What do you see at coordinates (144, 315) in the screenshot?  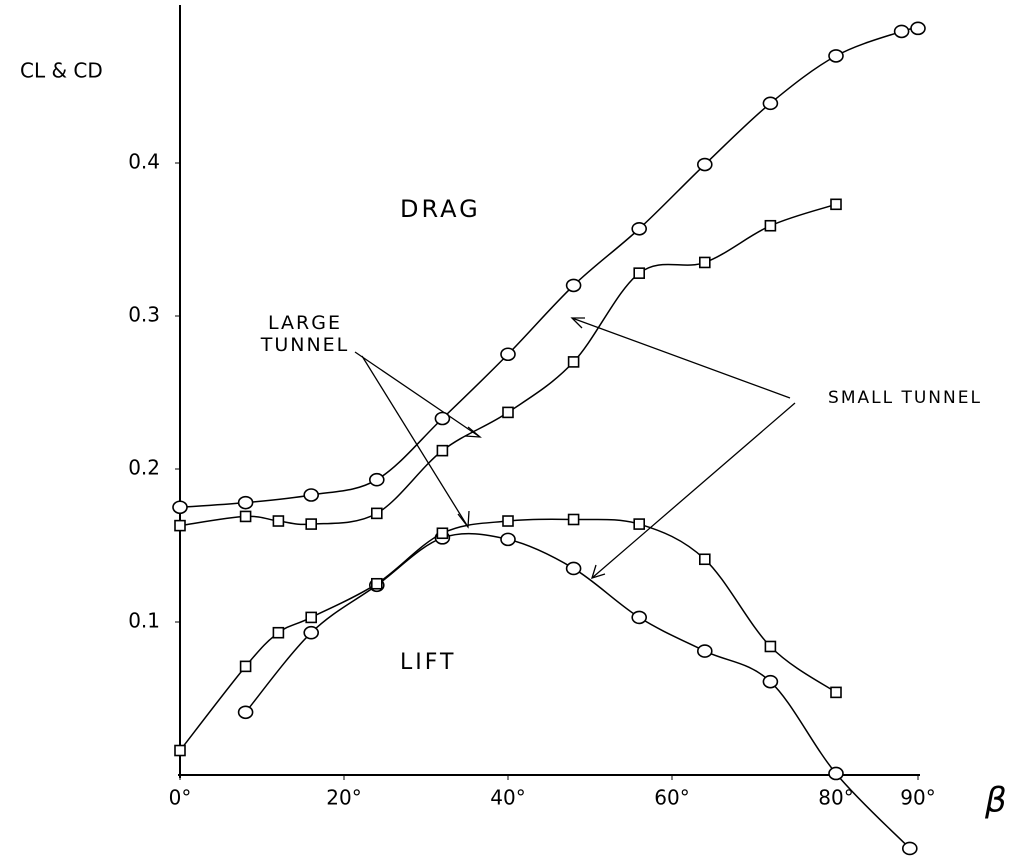 I see `y-tick-label: 0.3` at bounding box center [144, 315].